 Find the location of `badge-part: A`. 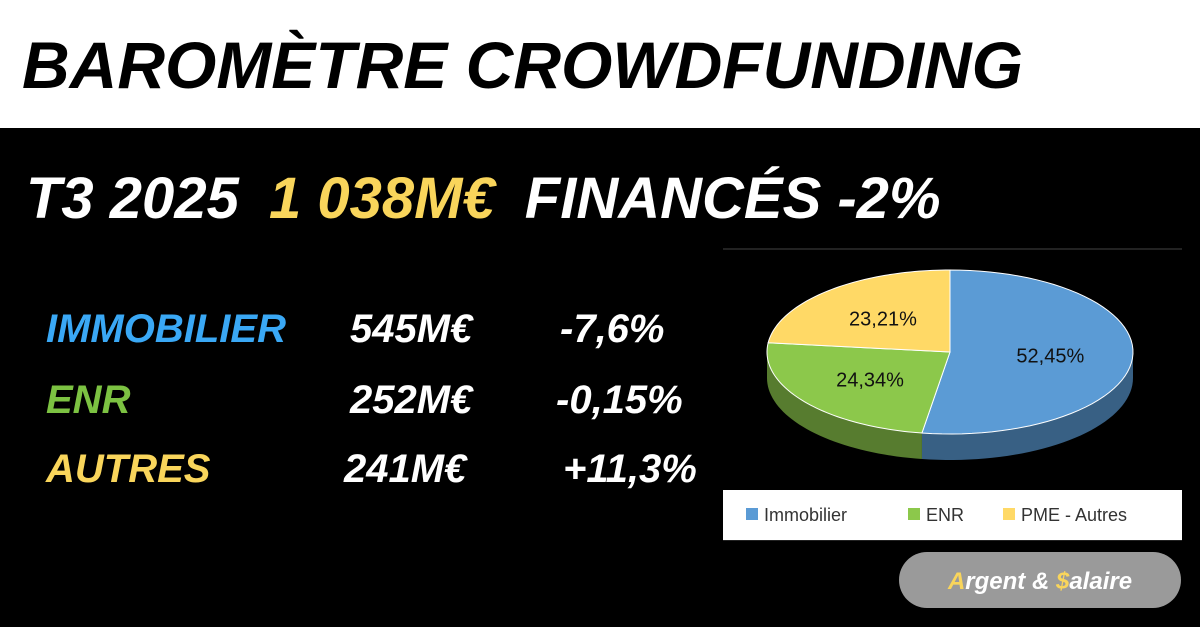

badge-part: A is located at coordinates (956, 581).